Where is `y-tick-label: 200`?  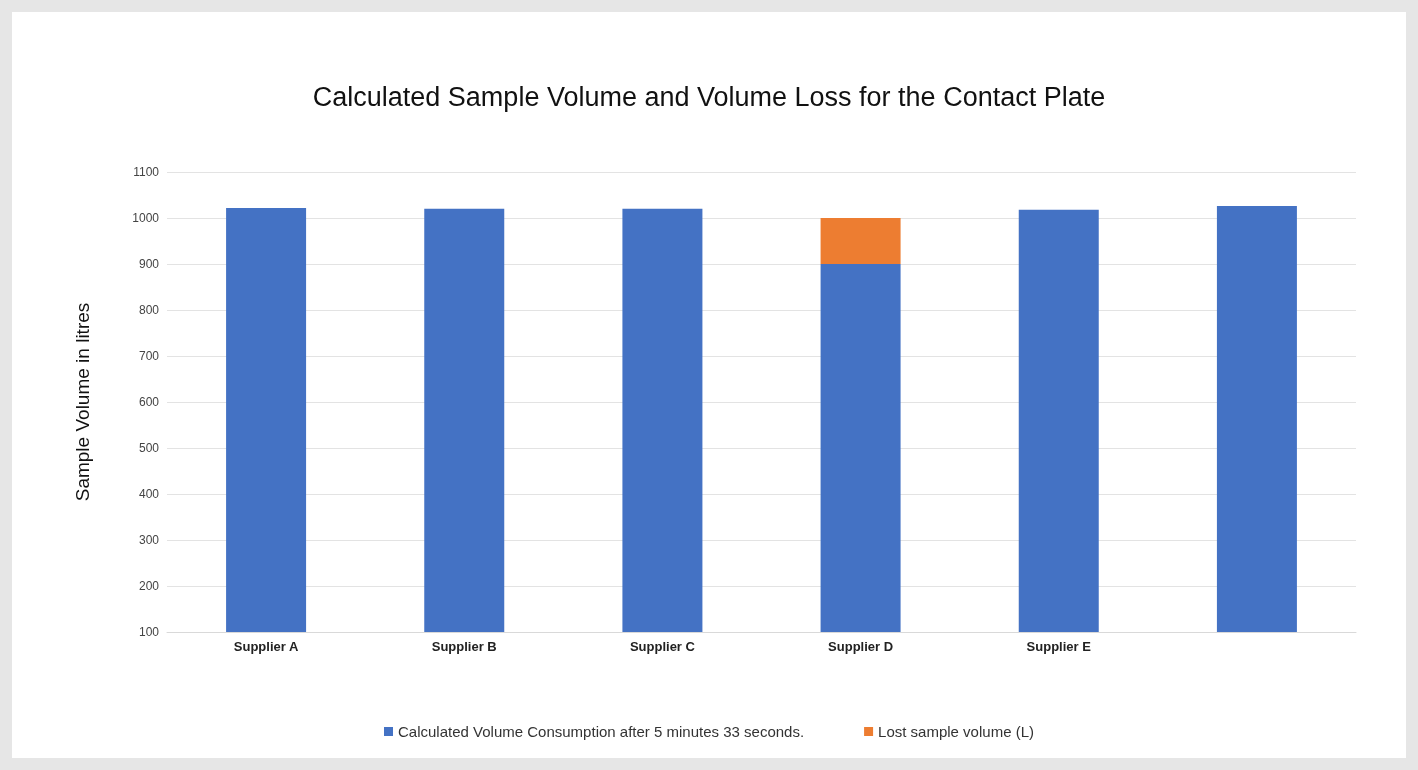 y-tick-label: 200 is located at coordinates (149, 586).